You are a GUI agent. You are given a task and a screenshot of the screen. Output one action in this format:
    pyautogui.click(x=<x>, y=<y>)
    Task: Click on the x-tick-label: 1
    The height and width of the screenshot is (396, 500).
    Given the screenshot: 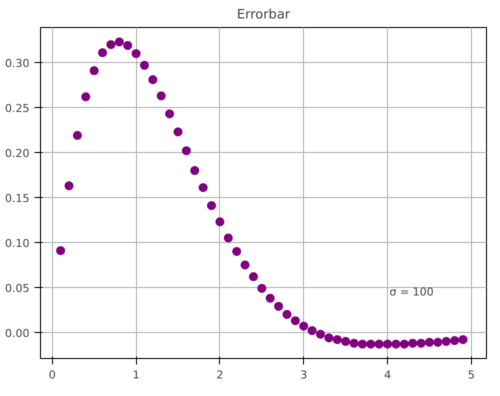 What is the action you would take?
    pyautogui.click(x=136, y=375)
    